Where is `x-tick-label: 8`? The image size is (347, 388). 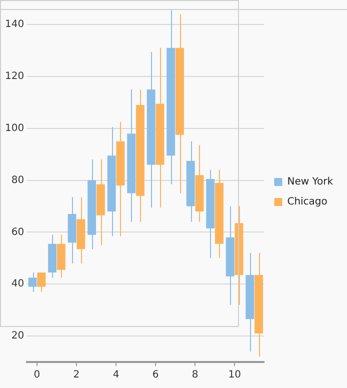 x-tick-label: 8 is located at coordinates (195, 375).